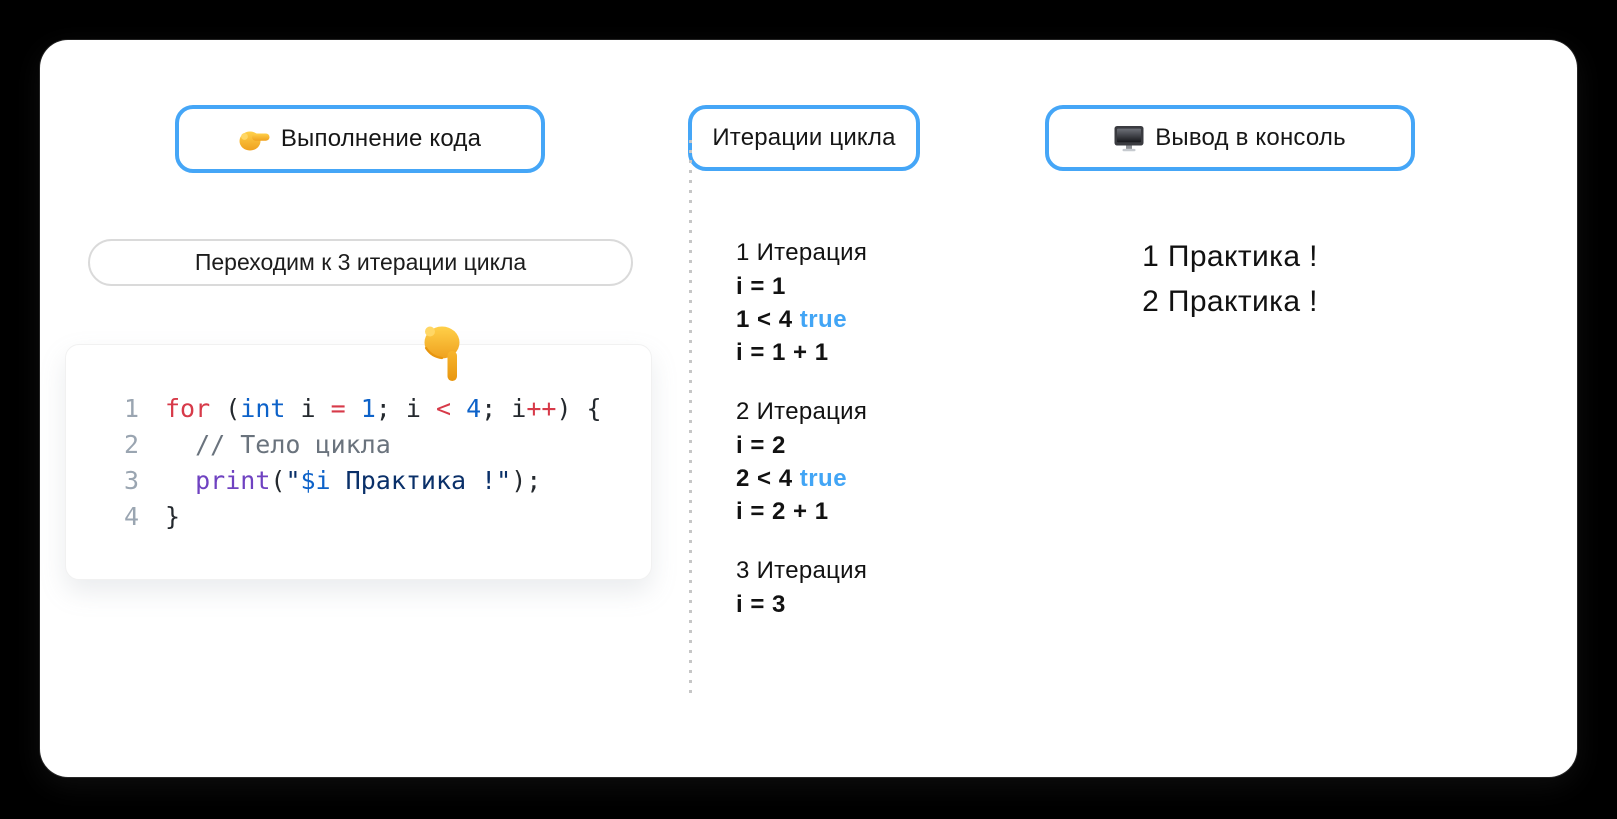 The image size is (1617, 819). Describe the element at coordinates (1230, 301) in the screenshot. I see `console-line: 2 Практика !` at that location.